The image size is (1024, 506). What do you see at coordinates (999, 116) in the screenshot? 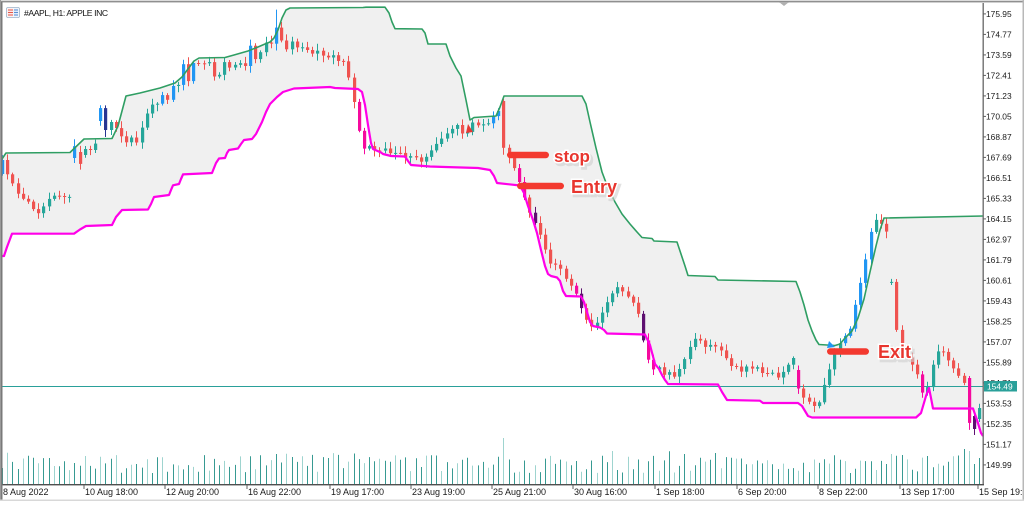
I see `svg-text: 170.05` at bounding box center [999, 116].